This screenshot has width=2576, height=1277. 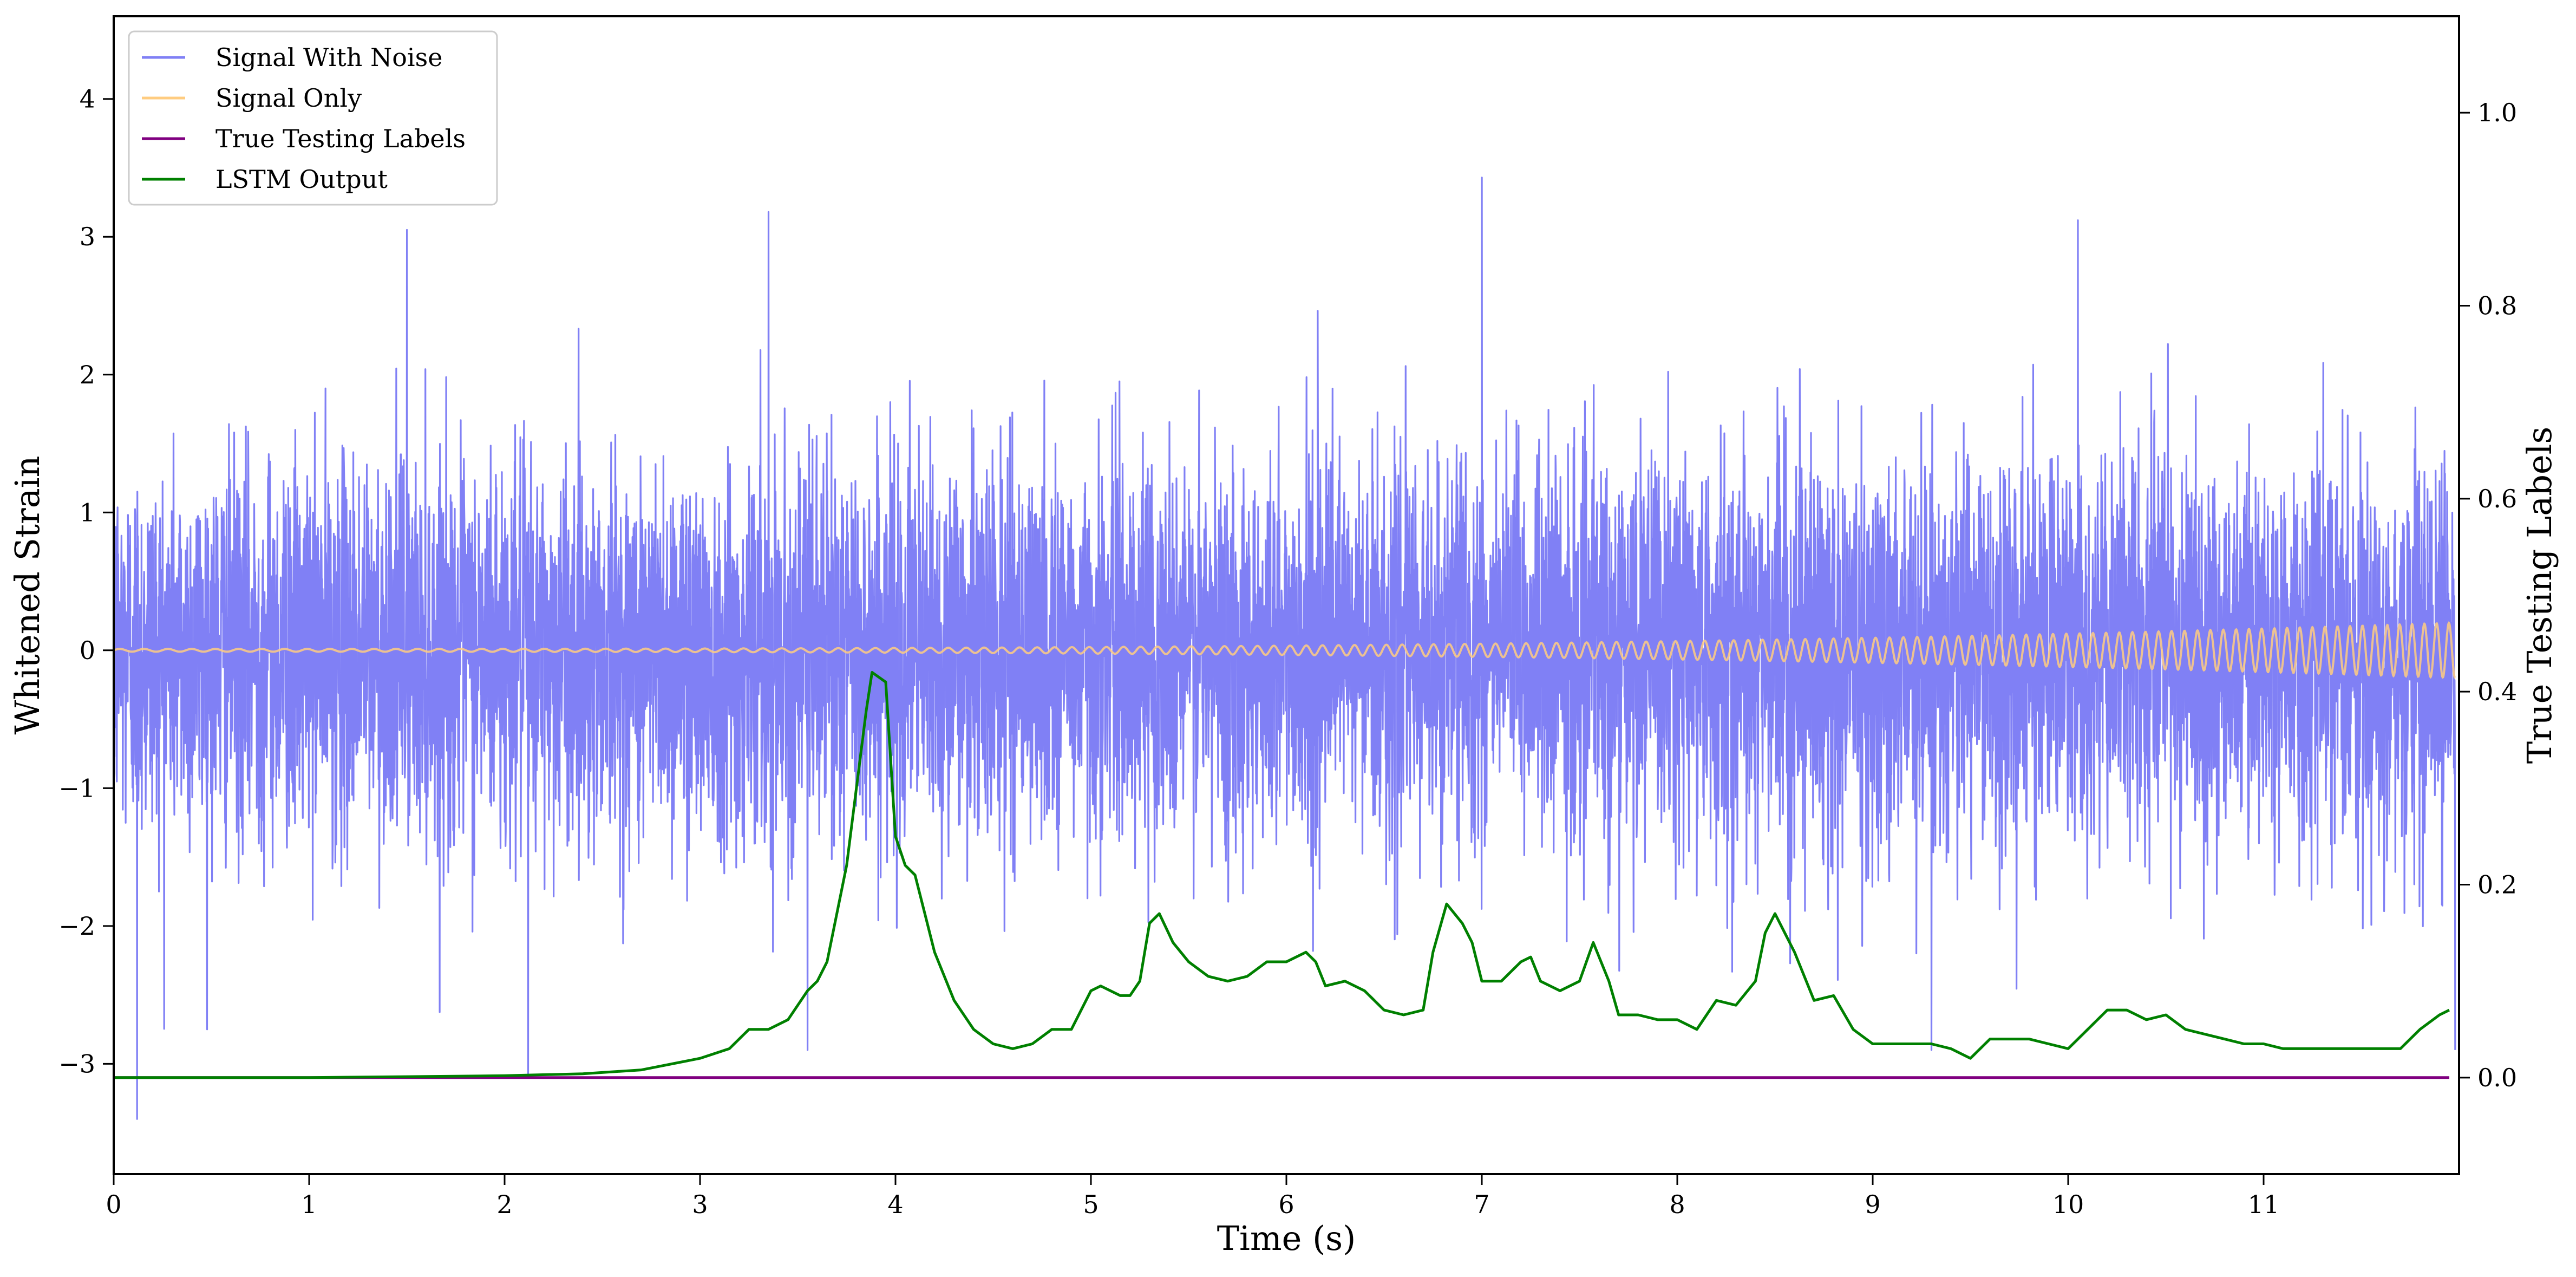 I want to click on legend-entry-label: True Testing Labels, so click(x=341, y=138).